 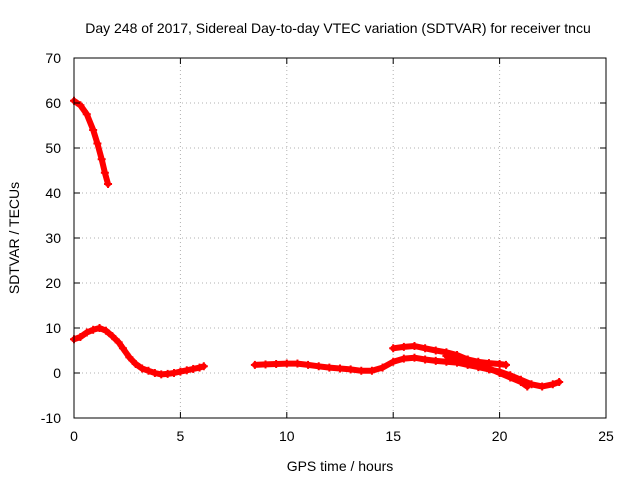 What do you see at coordinates (53, 58) in the screenshot?
I see `y-tick-label: 70` at bounding box center [53, 58].